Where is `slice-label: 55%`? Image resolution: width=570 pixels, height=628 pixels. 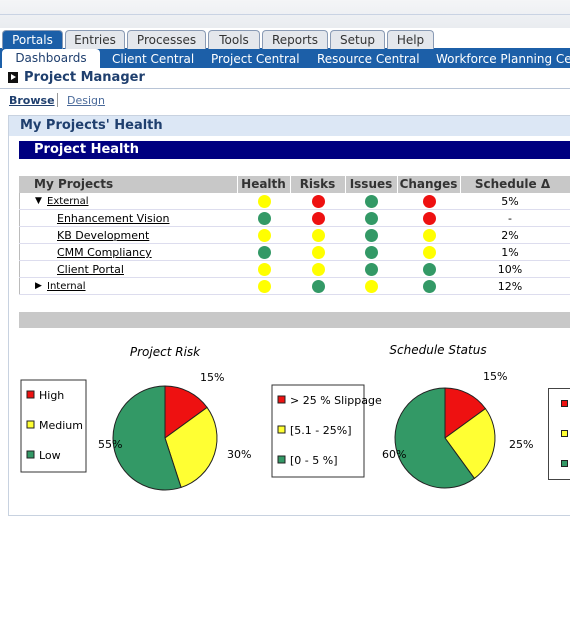 slice-label: 55% is located at coordinates (110, 444).